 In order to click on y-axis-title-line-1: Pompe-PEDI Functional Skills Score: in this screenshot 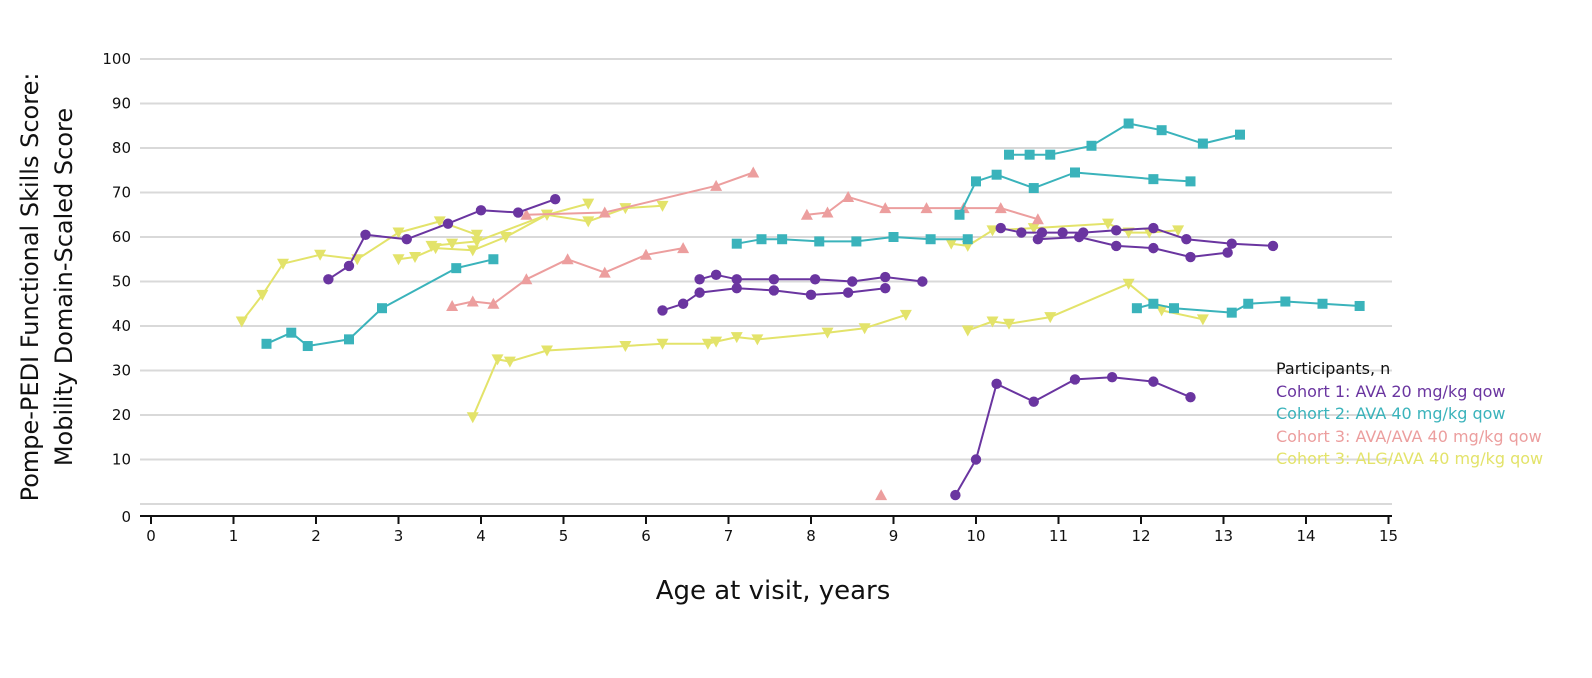, I will do `click(30, 287)`.